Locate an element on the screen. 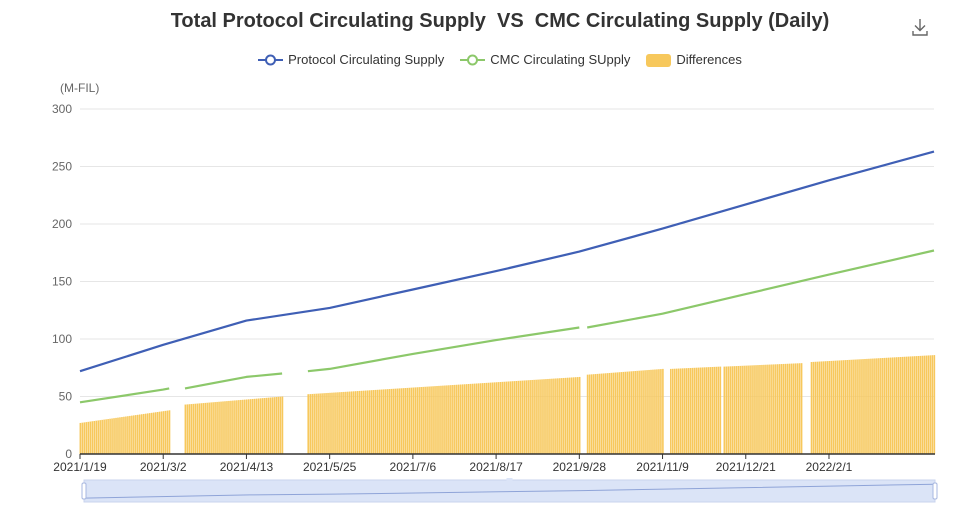 This screenshot has height=516, width=980. line-cmc-supply is located at coordinates (124, 395).